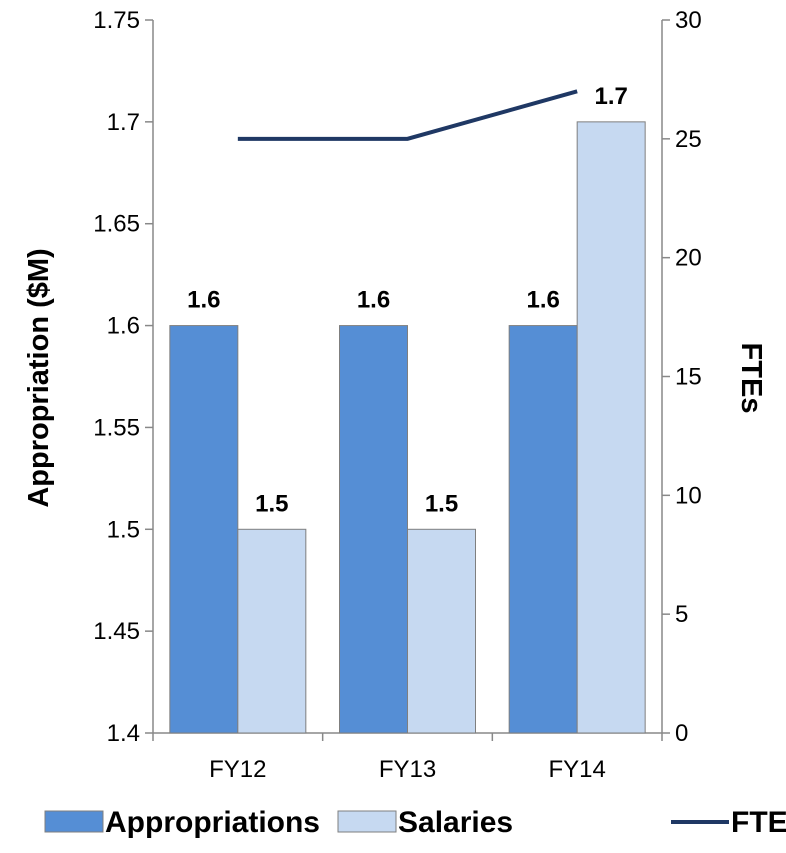 This screenshot has height=853, width=786. Describe the element at coordinates (212, 822) in the screenshot. I see `appropriations-legend-label: Appropriations` at that location.